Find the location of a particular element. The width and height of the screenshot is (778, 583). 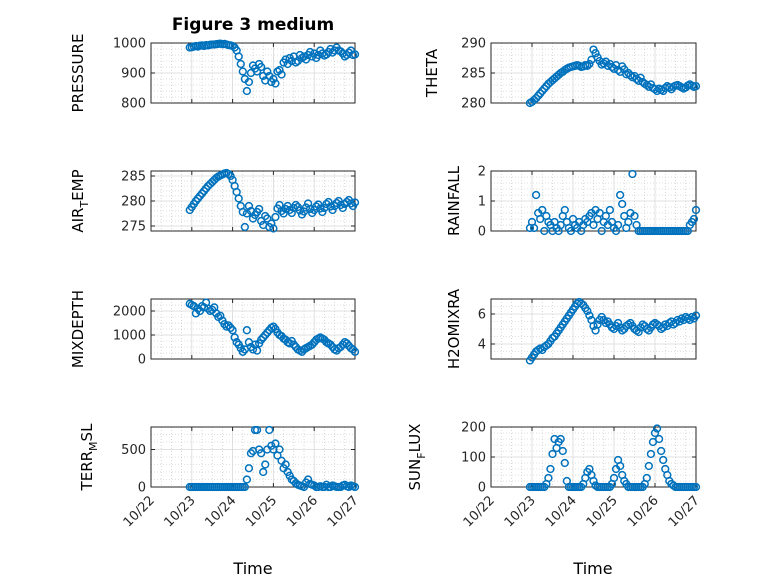

terrmsl-xlabel: Time is located at coordinates (252, 568).